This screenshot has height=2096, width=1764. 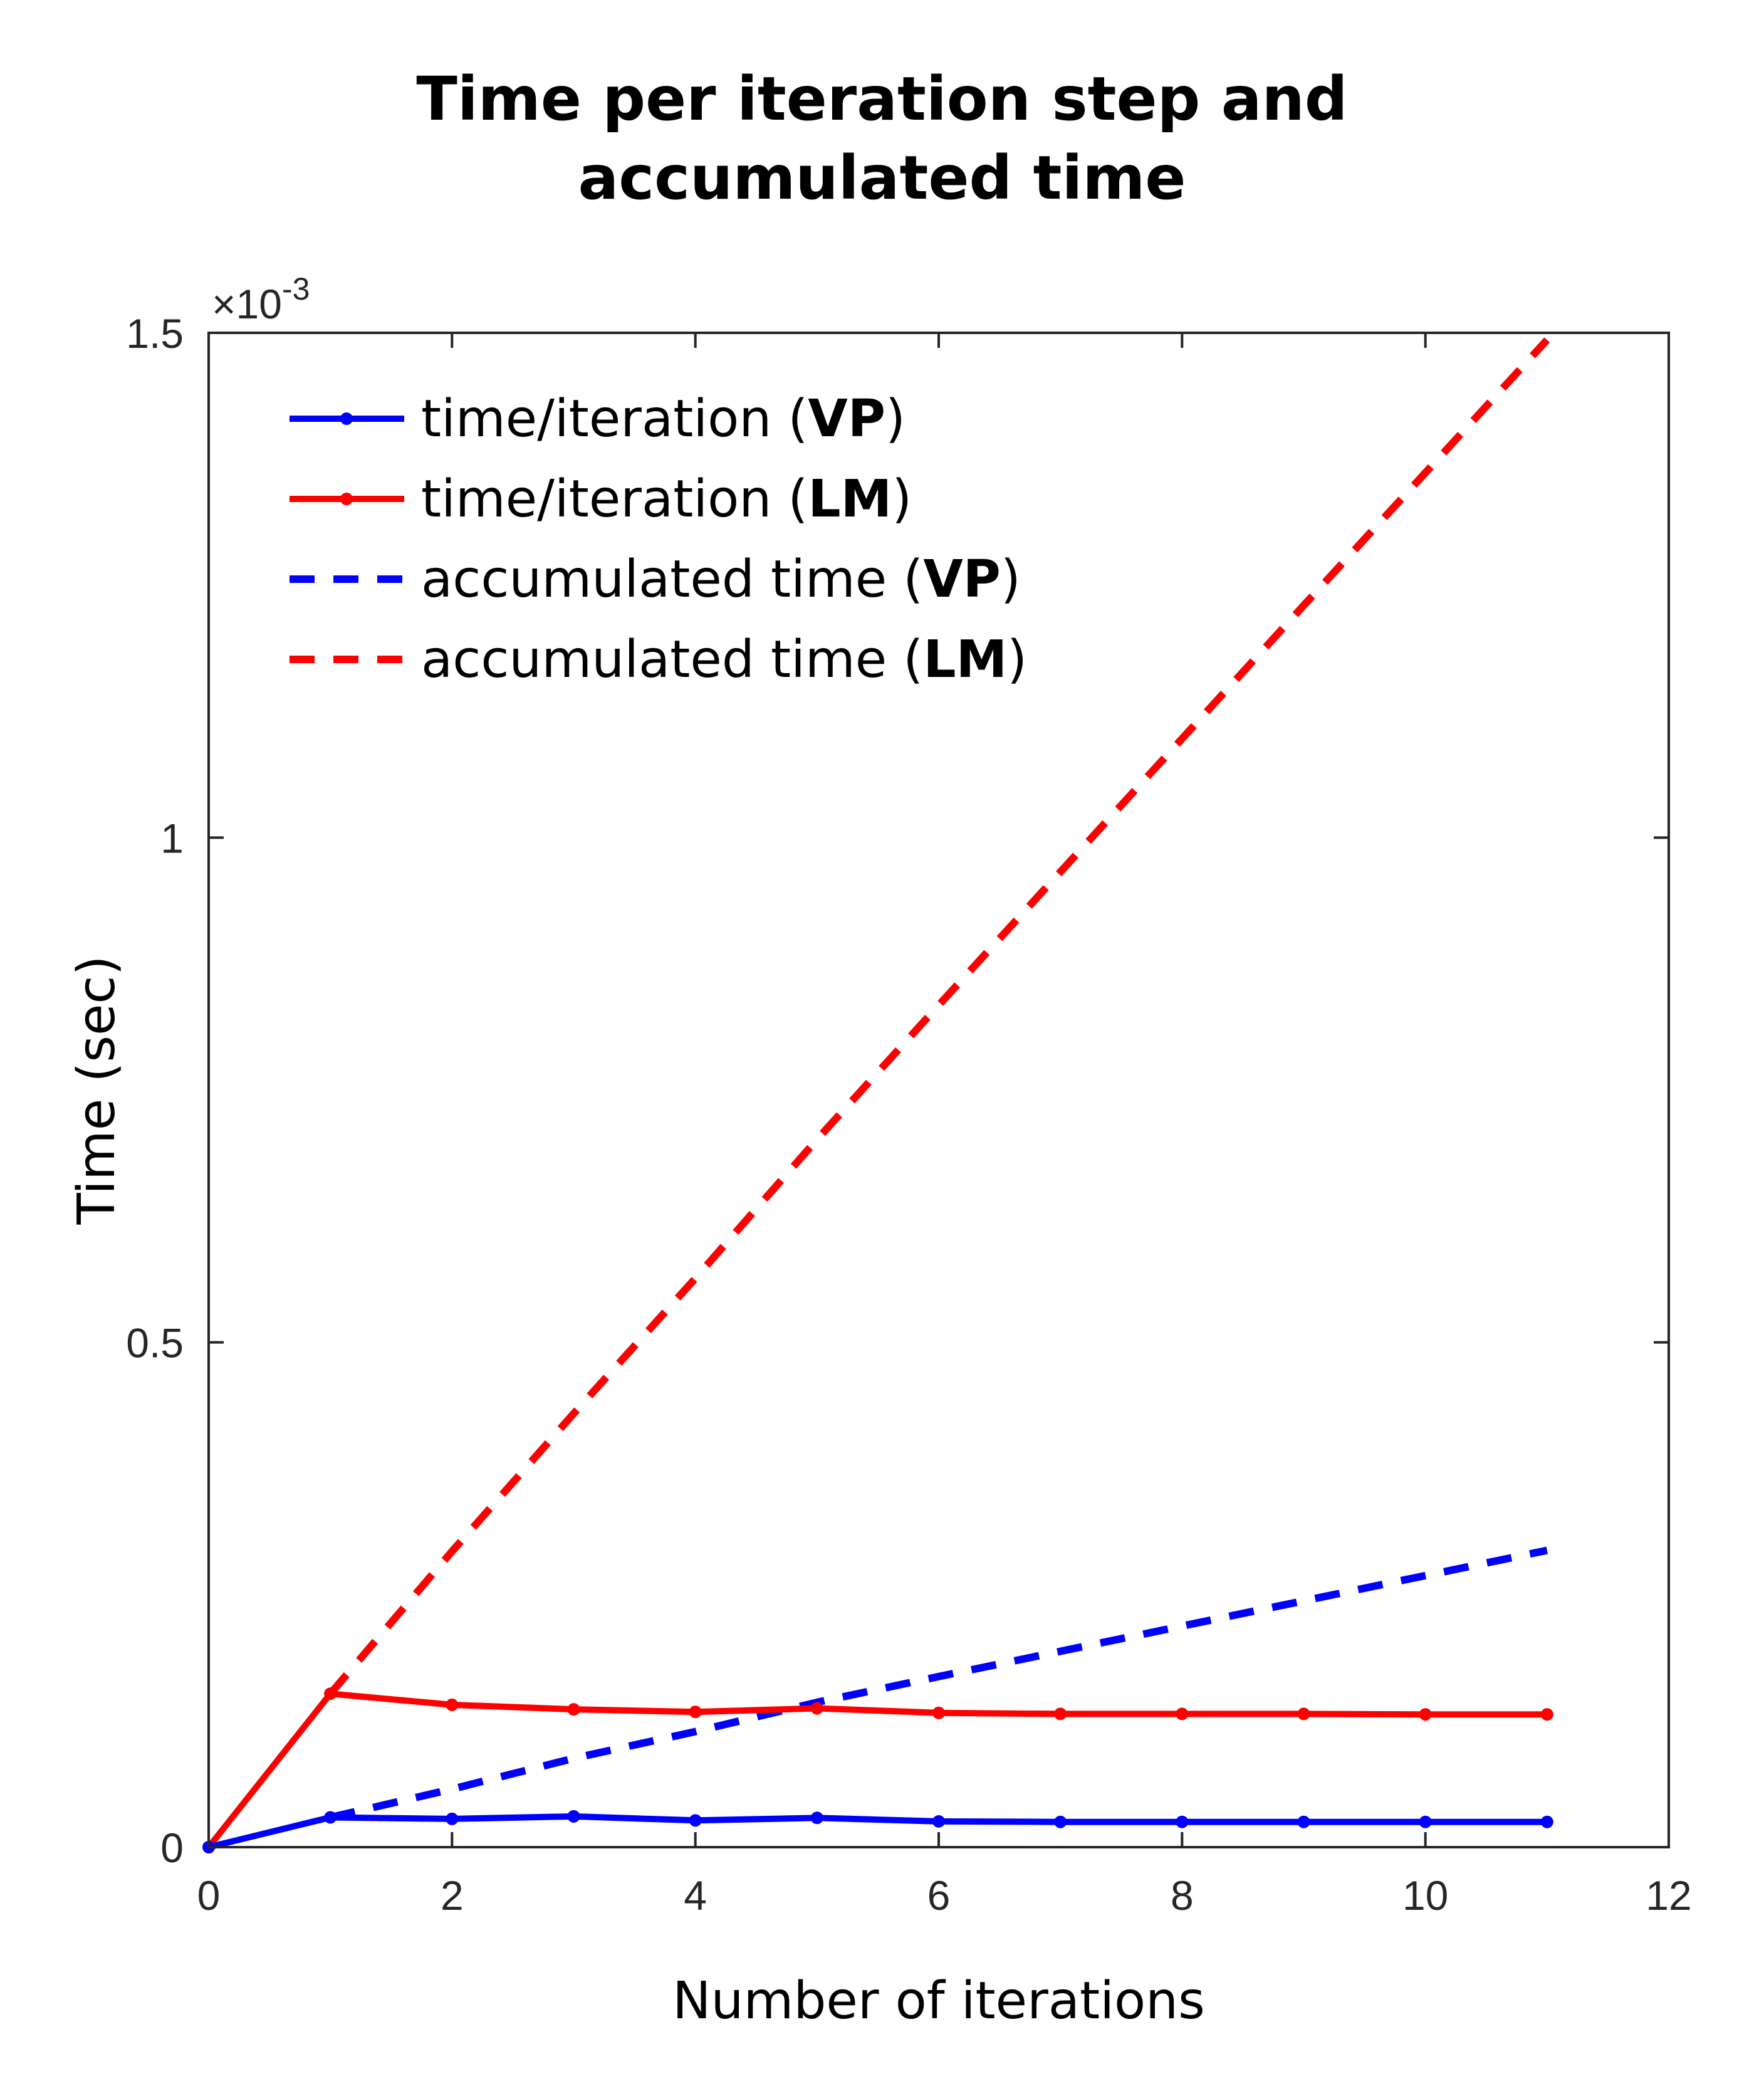 What do you see at coordinates (876, 1770) in the screenshot?
I see `series-line-time-iteration-lm` at bounding box center [876, 1770].